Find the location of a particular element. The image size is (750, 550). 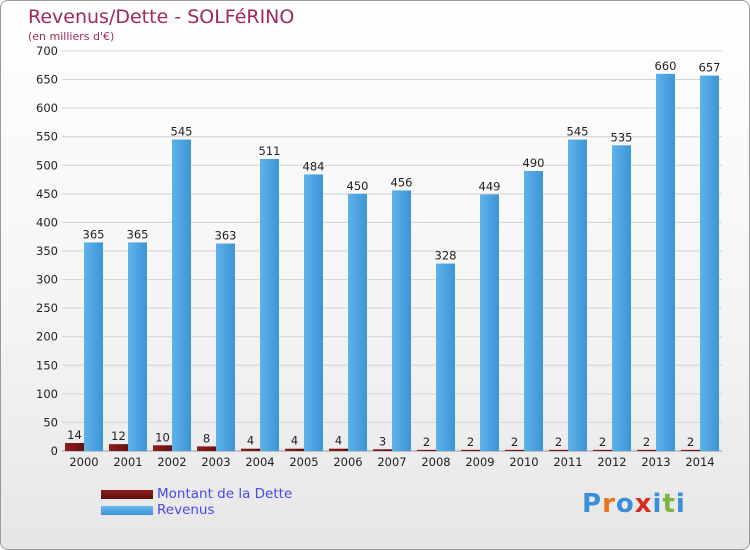

x-tick-label: 2012 is located at coordinates (611, 462).